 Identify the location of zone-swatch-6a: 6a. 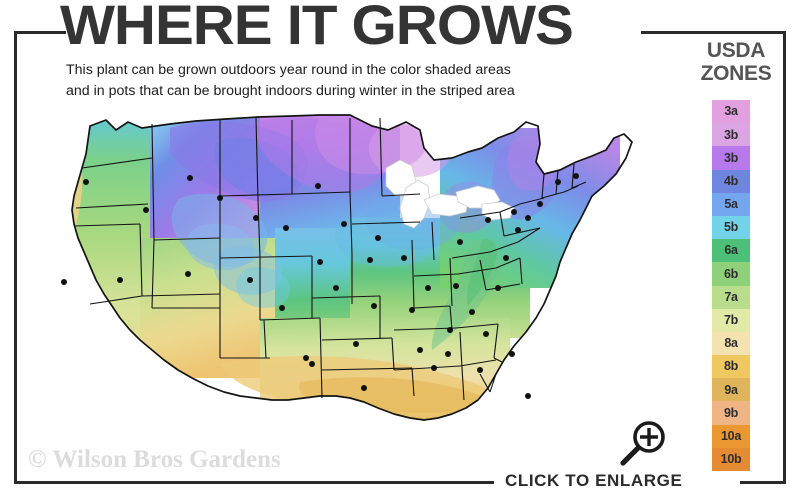
(731, 251).